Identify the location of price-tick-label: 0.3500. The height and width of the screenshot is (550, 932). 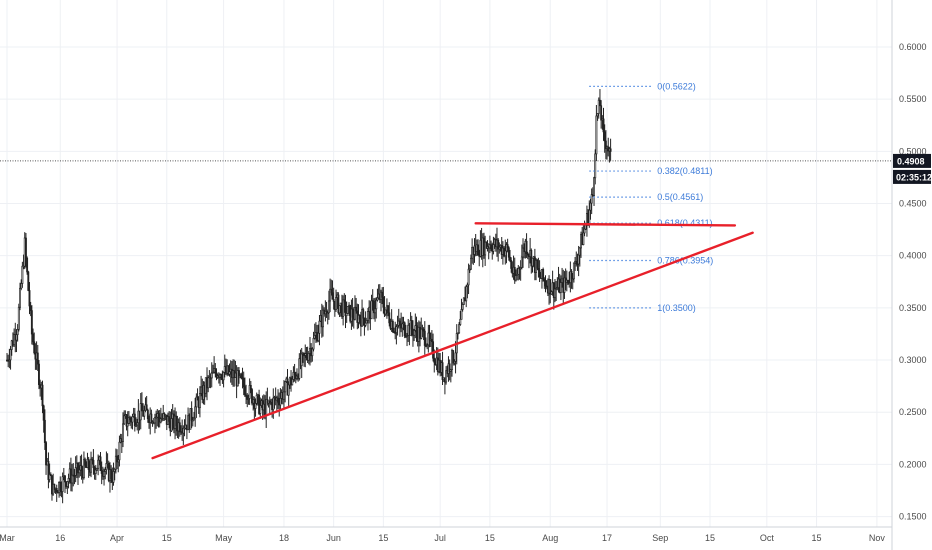
(913, 308).